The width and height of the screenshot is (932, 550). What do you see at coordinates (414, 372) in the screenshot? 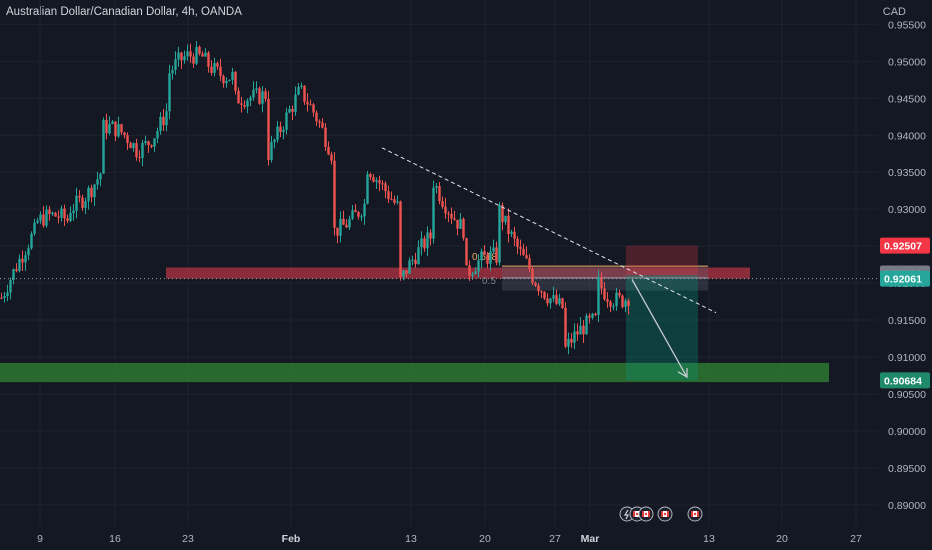
I see `support-zone` at bounding box center [414, 372].